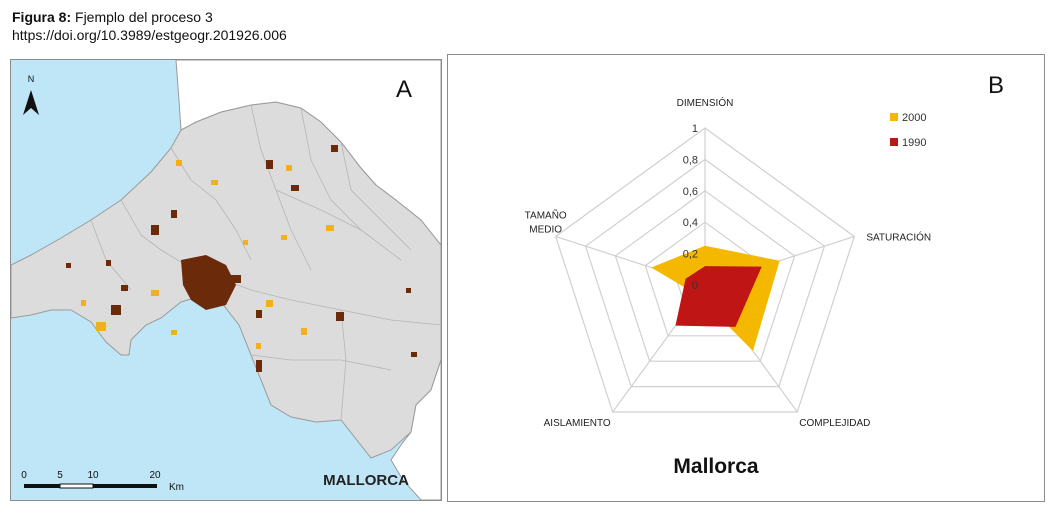 This screenshot has height=521, width=1058. I want to click on r-tick-label: 0,8, so click(690, 160).